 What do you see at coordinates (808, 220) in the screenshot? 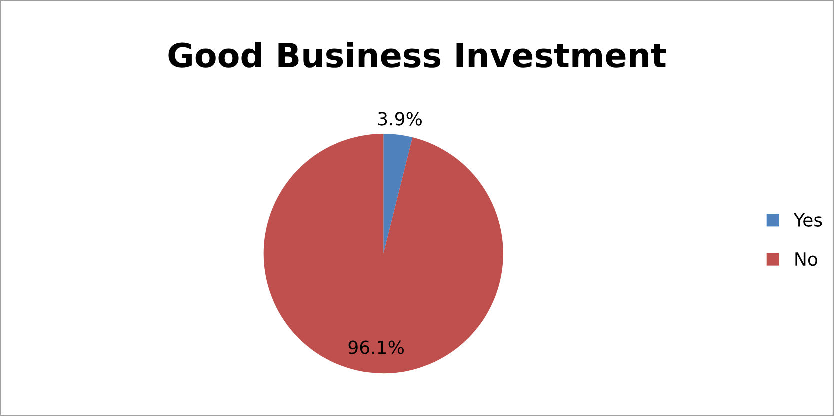
I see `legend-label: Yes` at bounding box center [808, 220].